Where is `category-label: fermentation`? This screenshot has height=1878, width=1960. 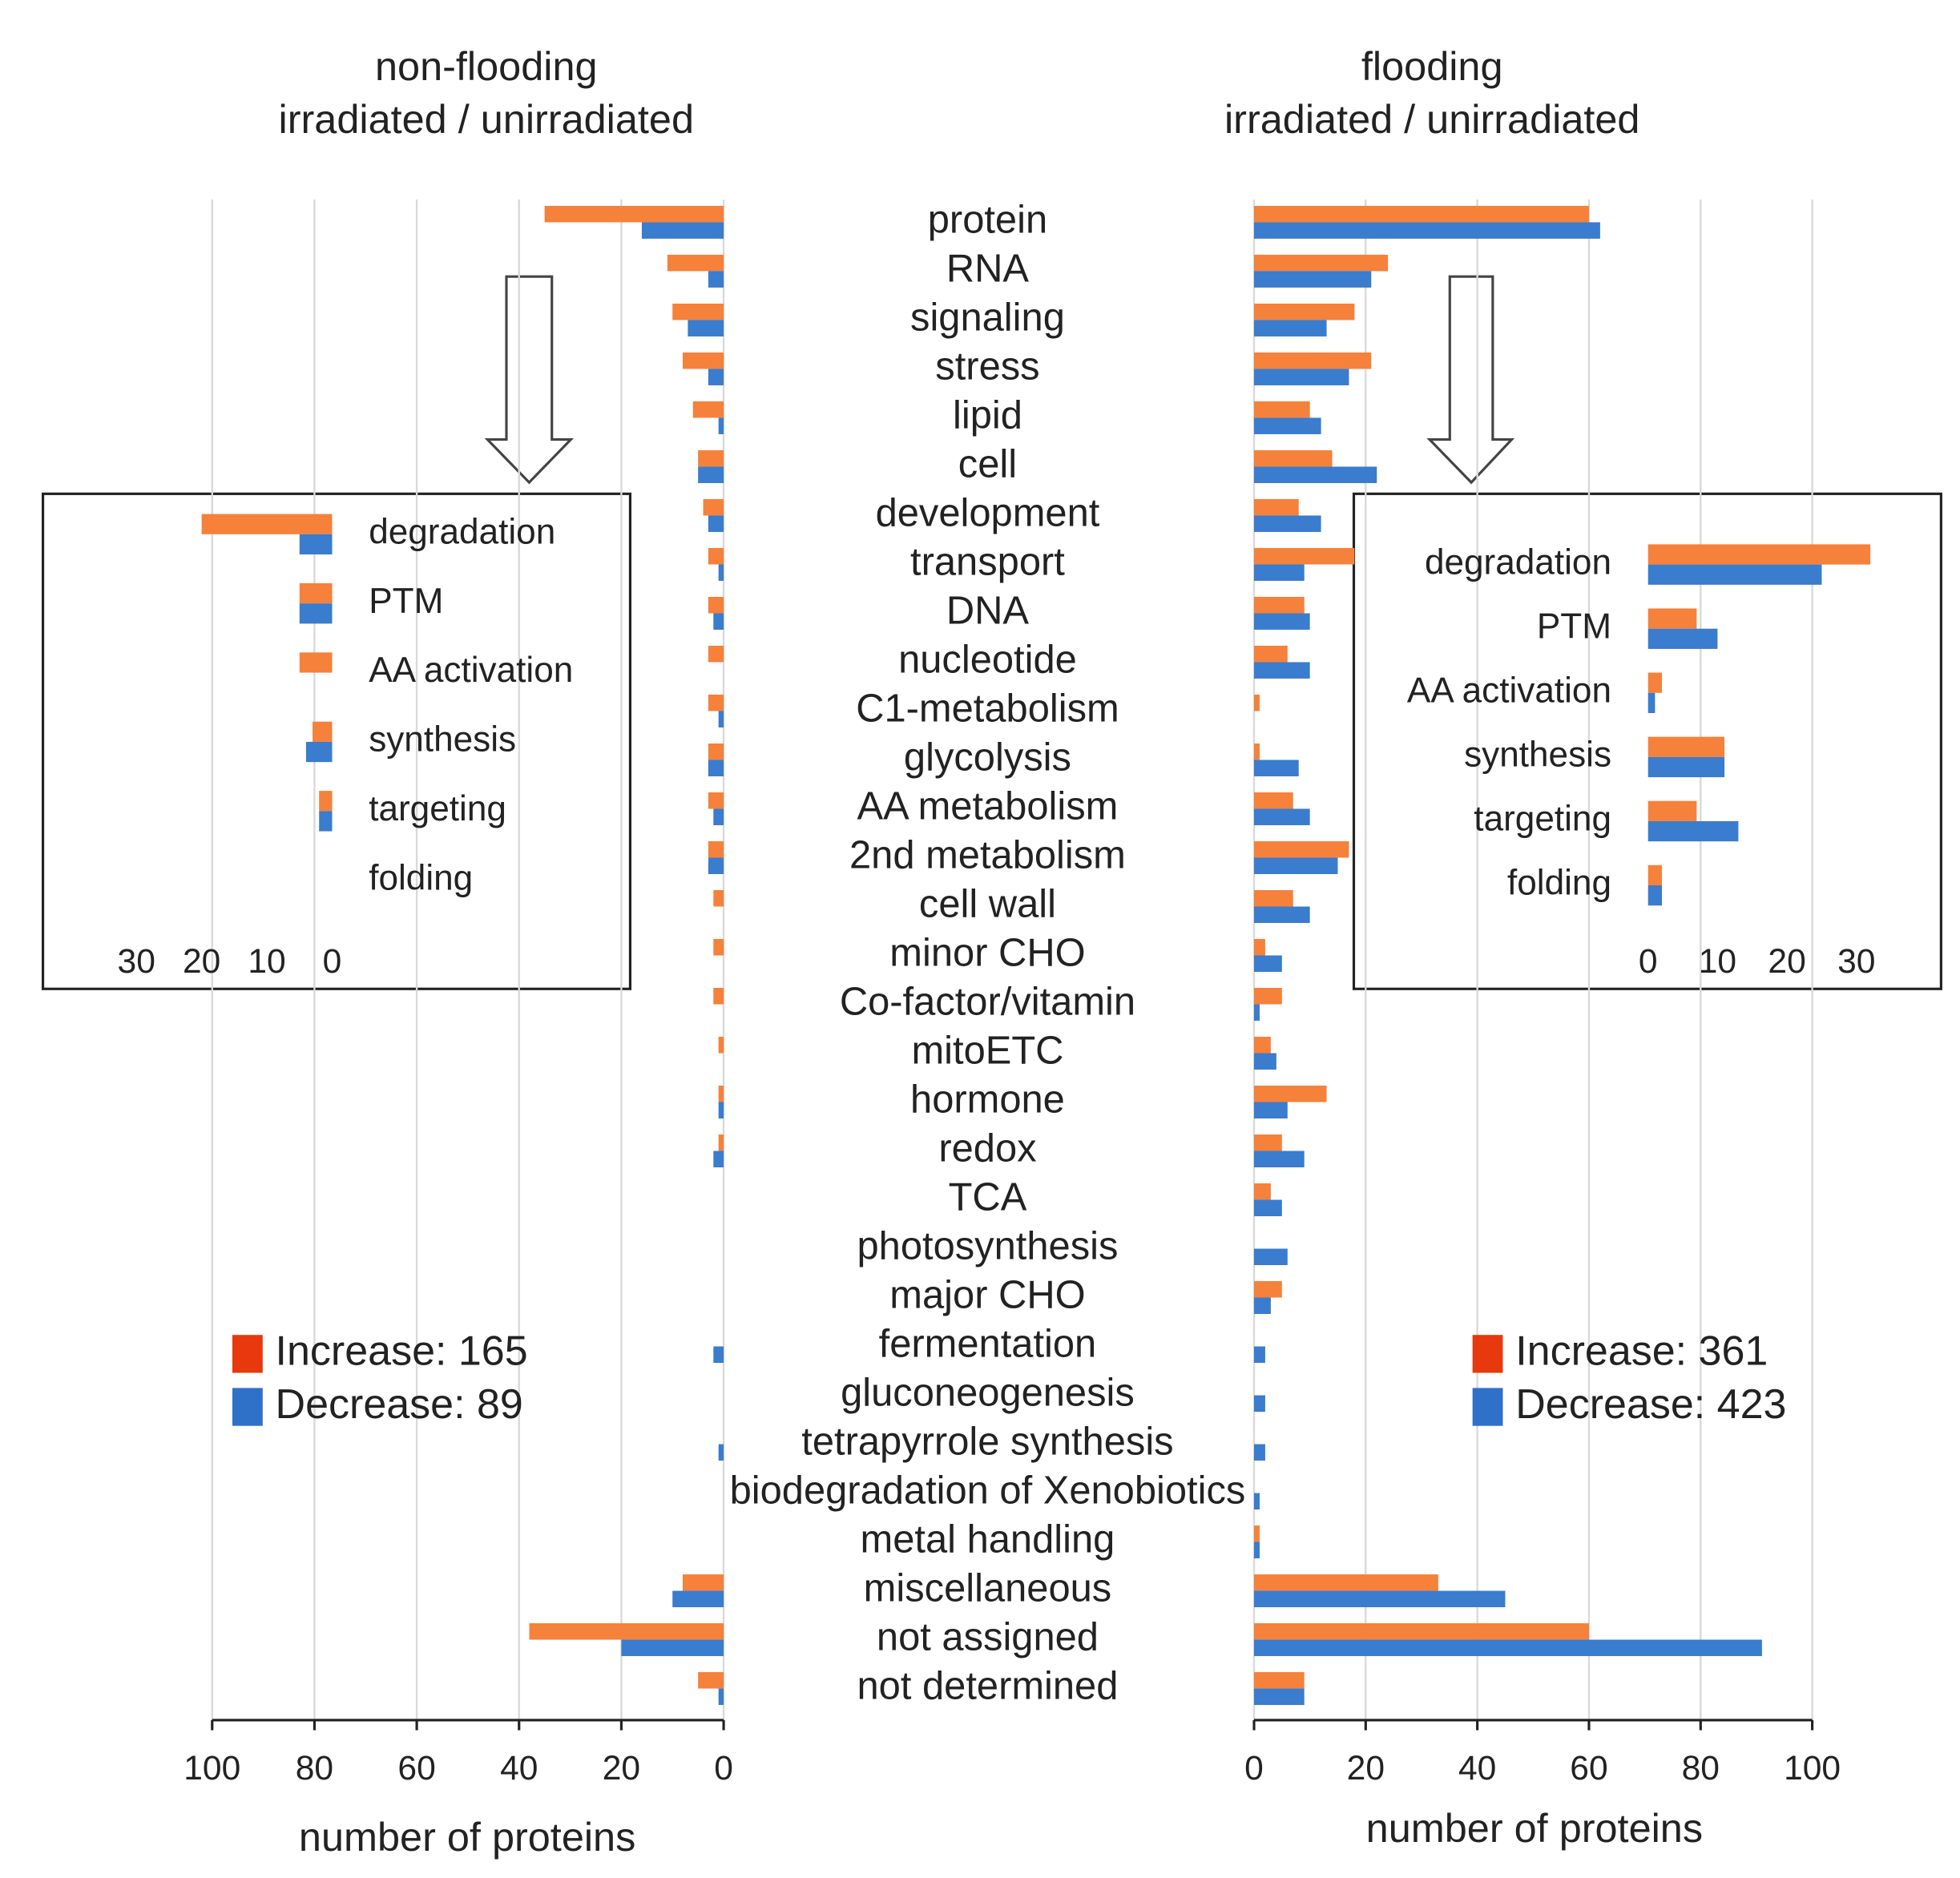
category-label: fermentation is located at coordinates (988, 1343).